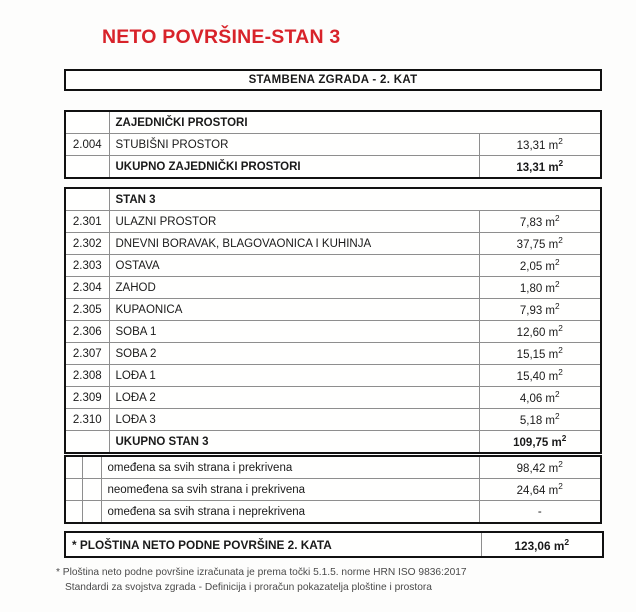 This screenshot has height=612, width=636. I want to click on total-label: UKUPNO ZAJEDNIČKI PROSTORI, so click(294, 167).